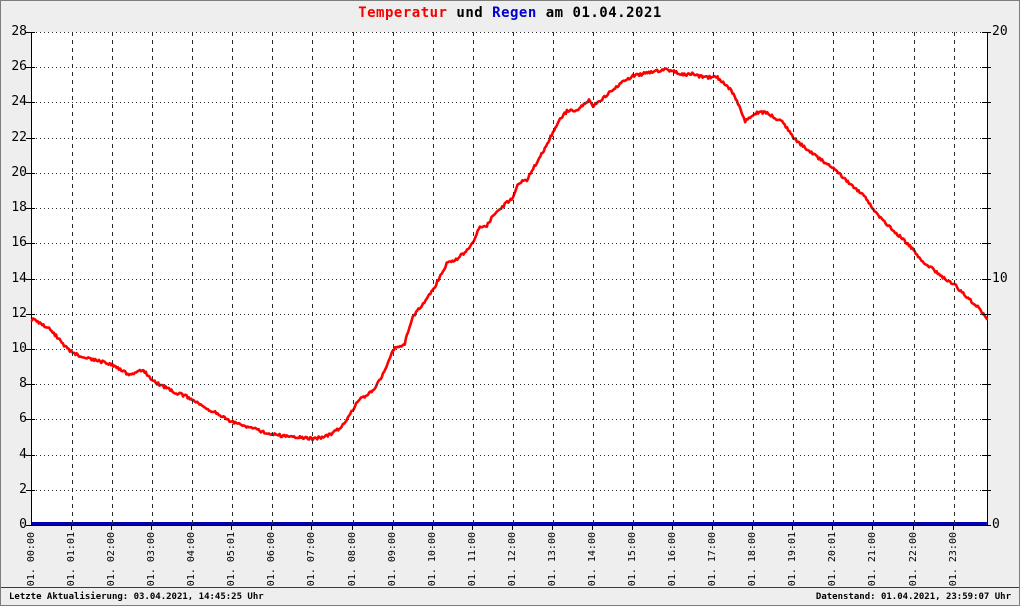 The image size is (1020, 606). Describe the element at coordinates (913, 559) in the screenshot. I see `x-axis-tick-label: 01. 22:00` at that location.